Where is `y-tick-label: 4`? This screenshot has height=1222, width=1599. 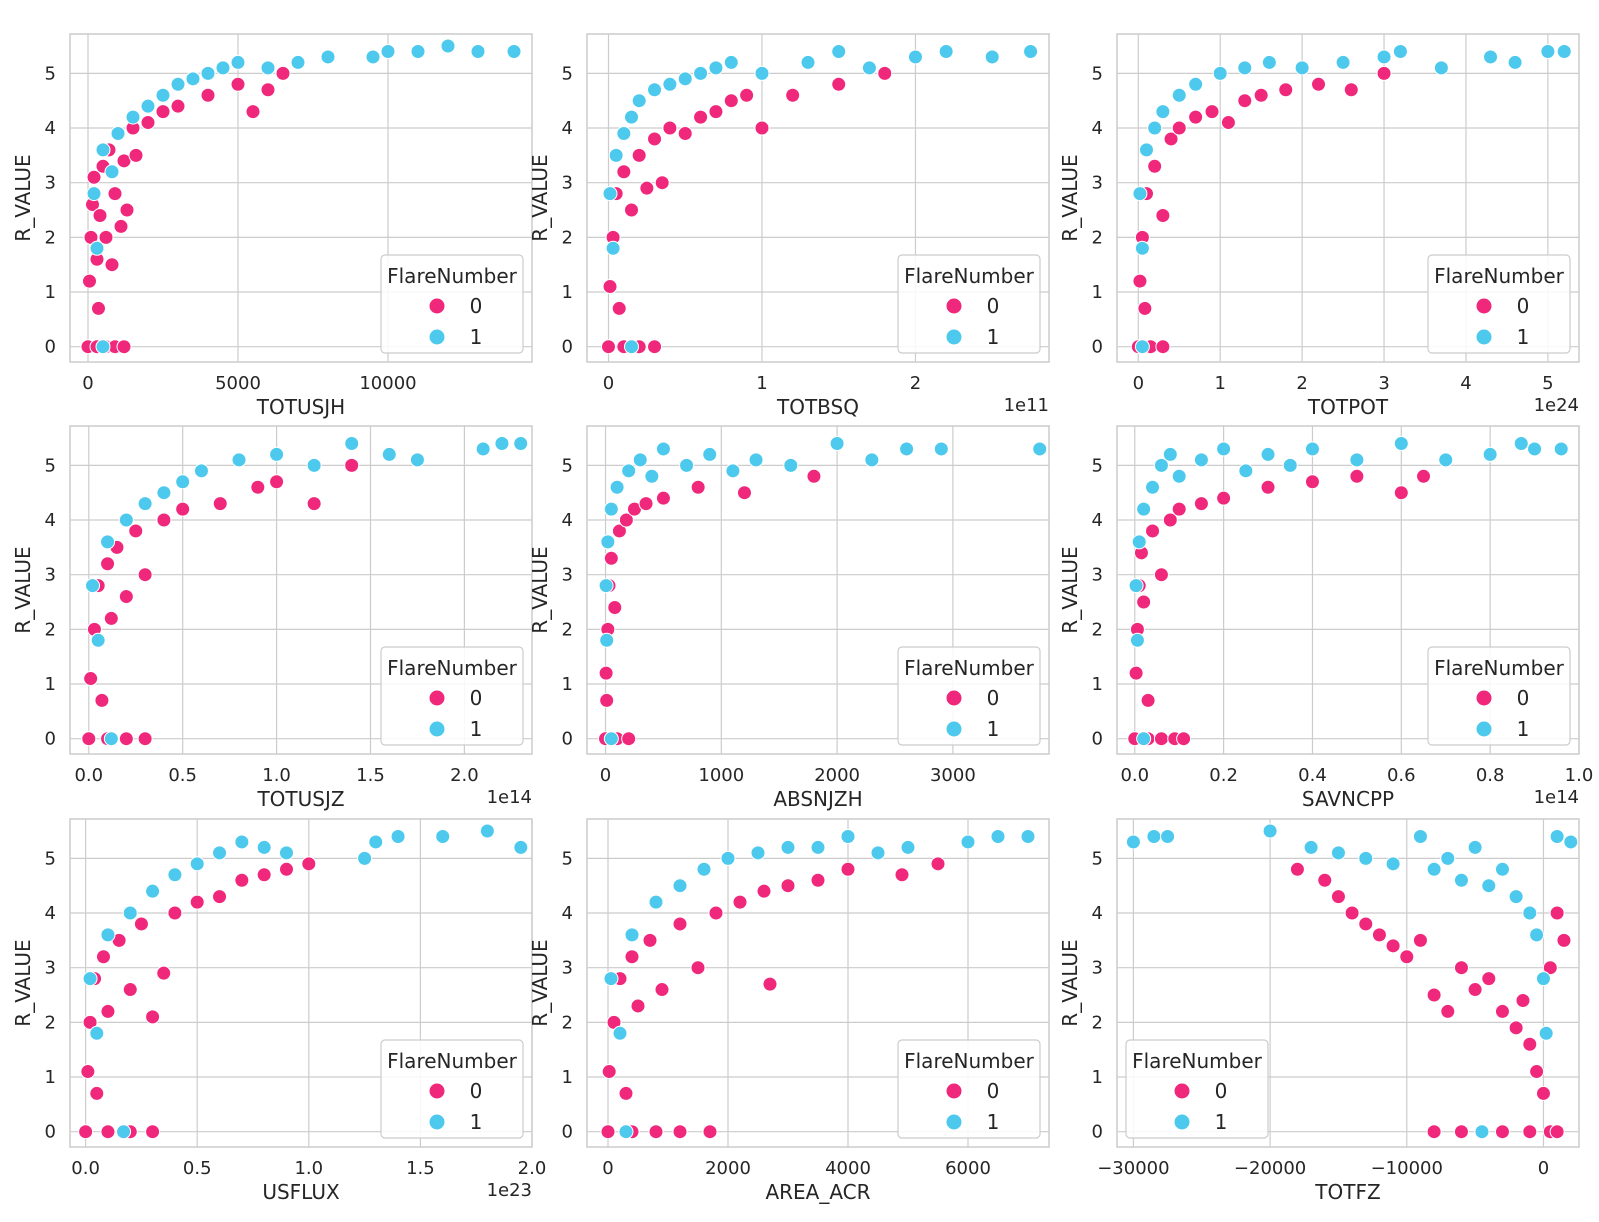
y-tick-label: 4 is located at coordinates (1097, 128).